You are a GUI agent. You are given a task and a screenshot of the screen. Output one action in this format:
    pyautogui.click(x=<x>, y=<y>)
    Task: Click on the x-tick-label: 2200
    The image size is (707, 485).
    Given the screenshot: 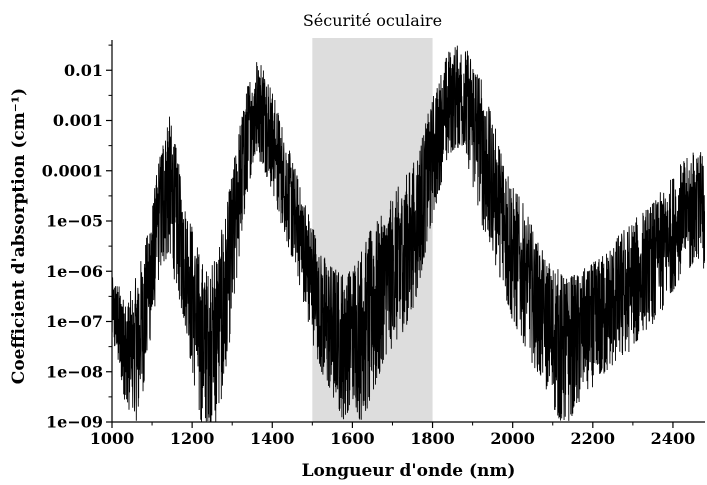 What is the action you would take?
    pyautogui.click(x=593, y=438)
    